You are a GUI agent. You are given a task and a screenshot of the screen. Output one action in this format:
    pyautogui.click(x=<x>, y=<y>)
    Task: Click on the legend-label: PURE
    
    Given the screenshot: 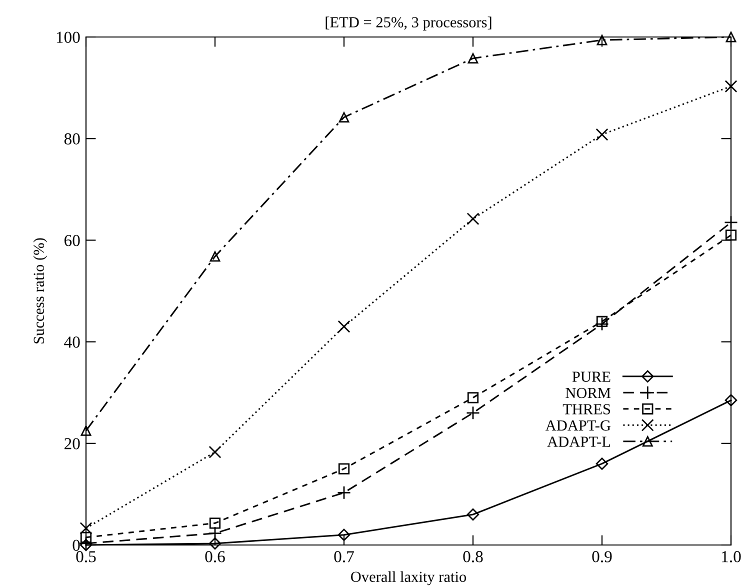 What is the action you would take?
    pyautogui.click(x=591, y=377)
    